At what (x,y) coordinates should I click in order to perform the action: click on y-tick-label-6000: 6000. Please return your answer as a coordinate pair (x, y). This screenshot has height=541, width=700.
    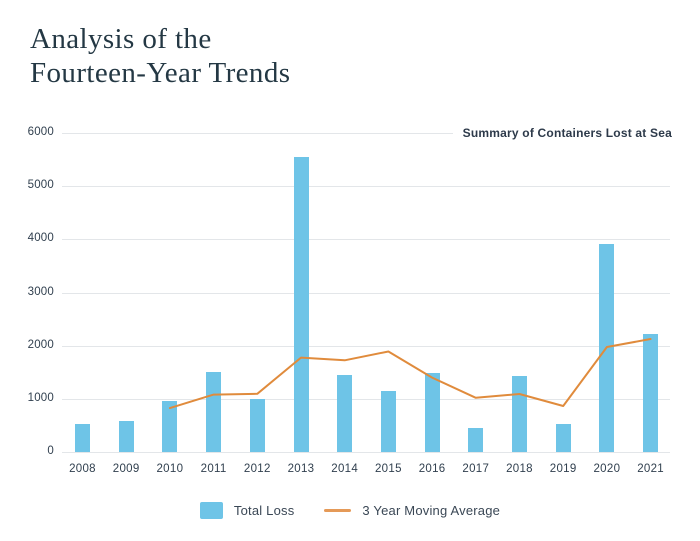
    Looking at the image, I should click on (40, 132).